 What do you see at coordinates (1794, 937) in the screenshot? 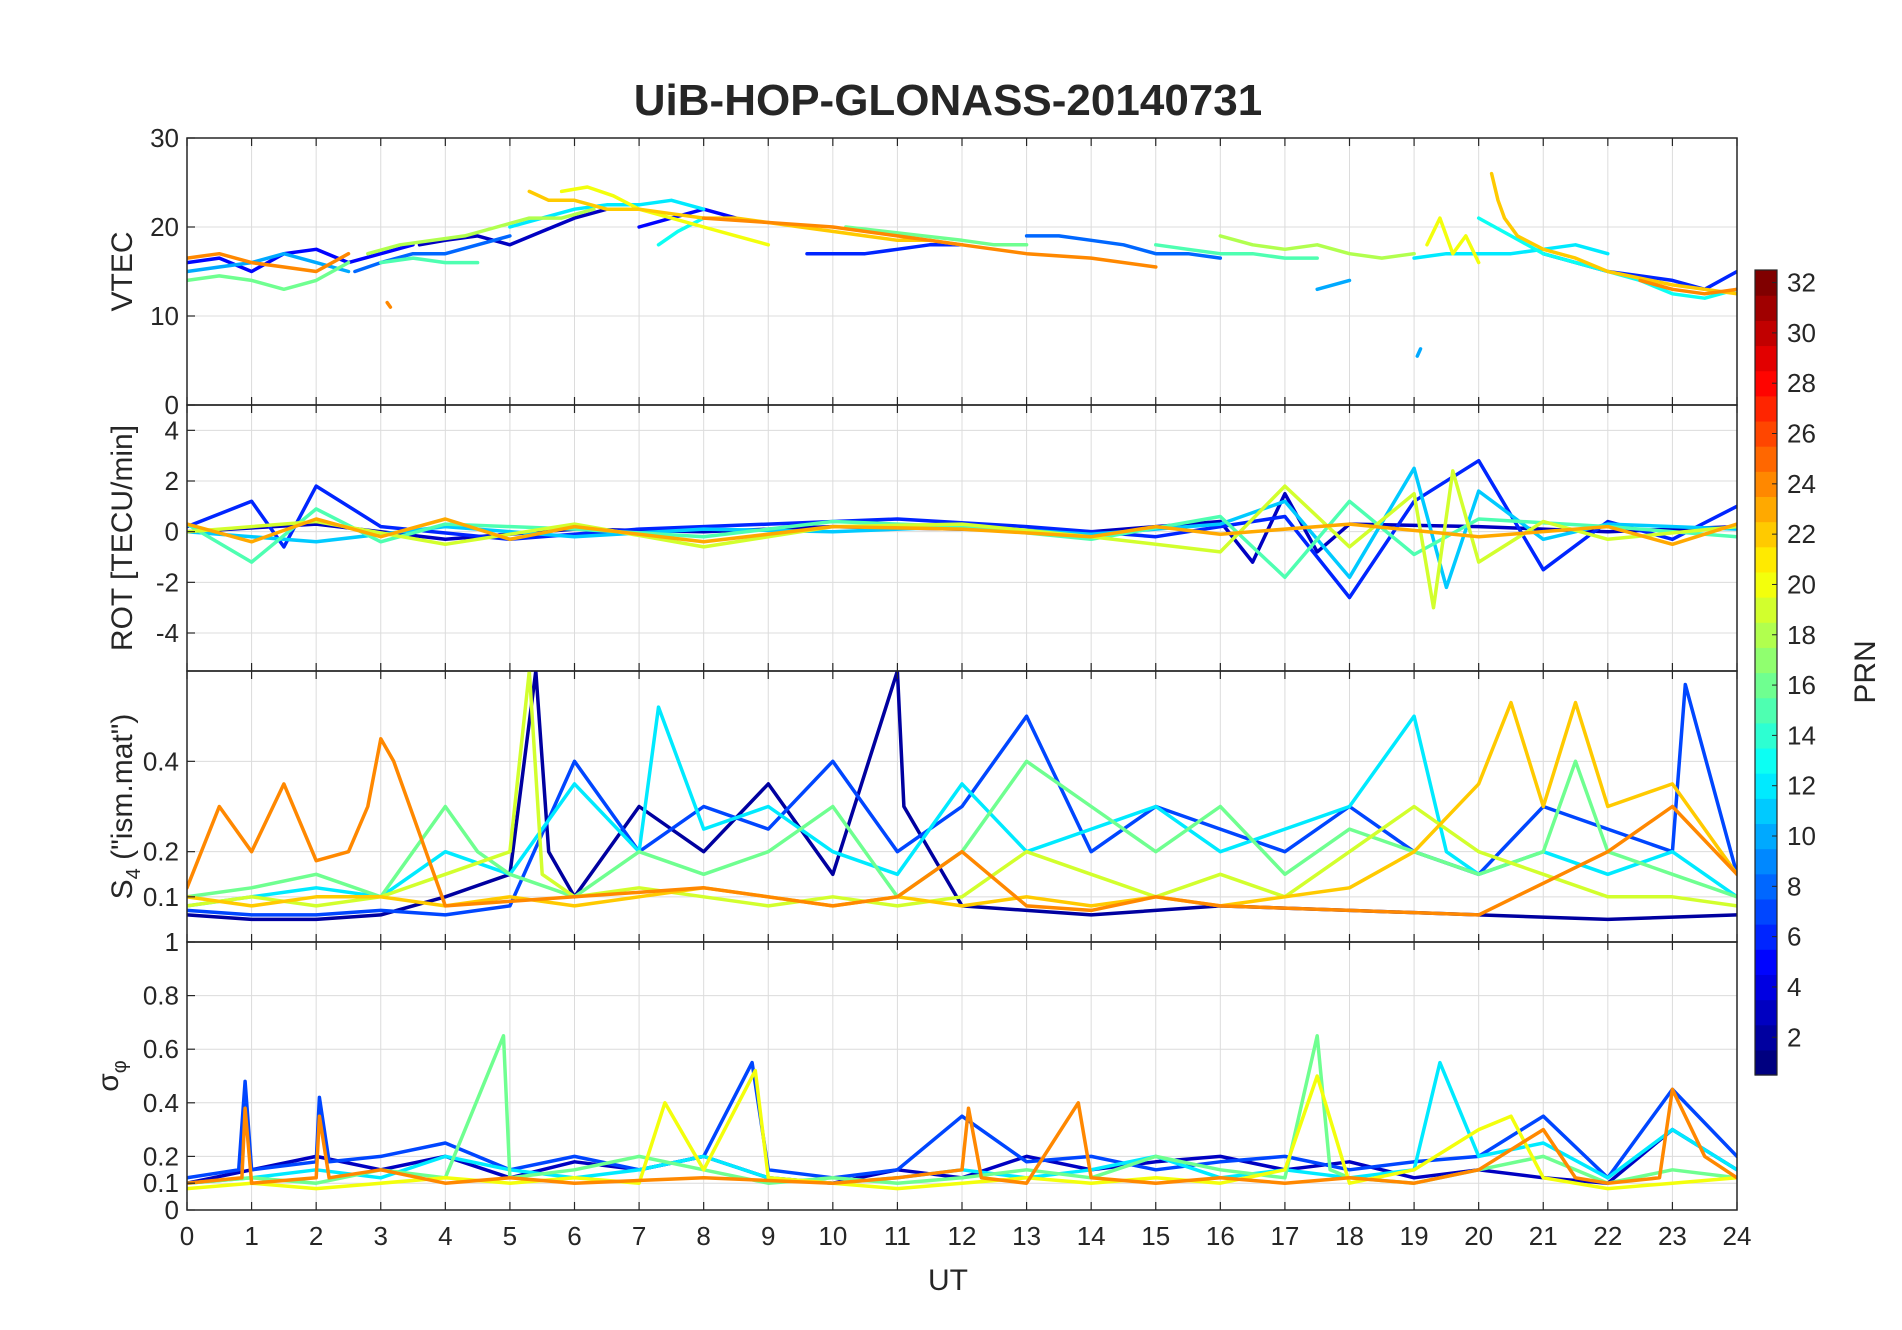
I see `colorbar-tick-label: 6` at bounding box center [1794, 937].